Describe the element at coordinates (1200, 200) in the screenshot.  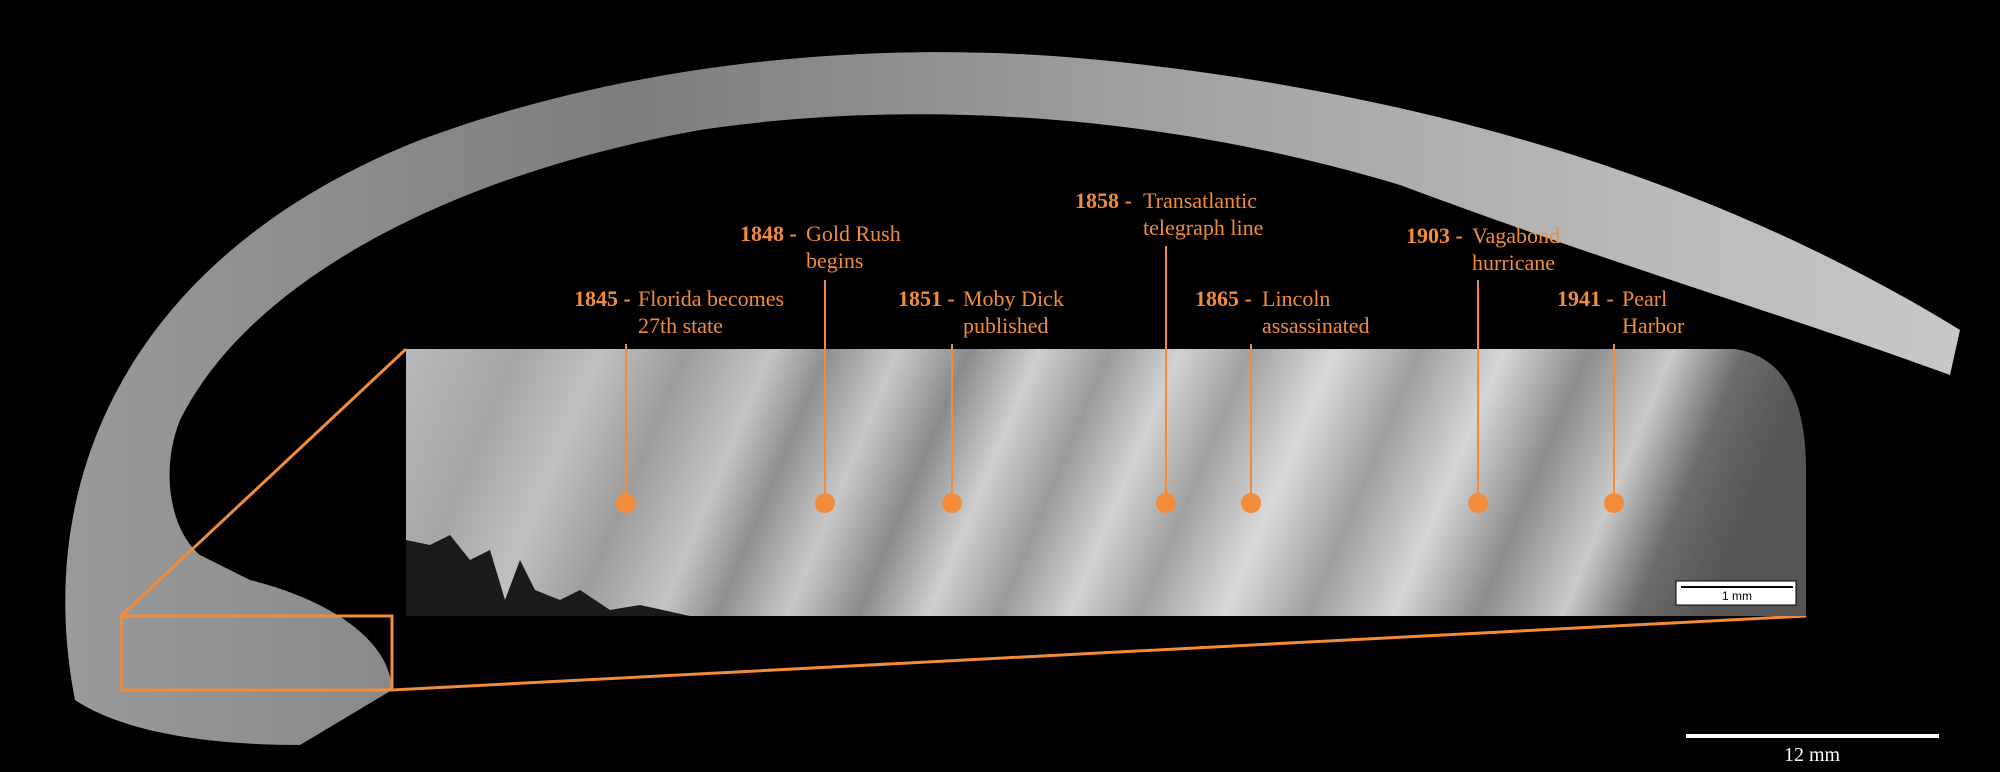
I see `event-text: Transatlantic` at that location.